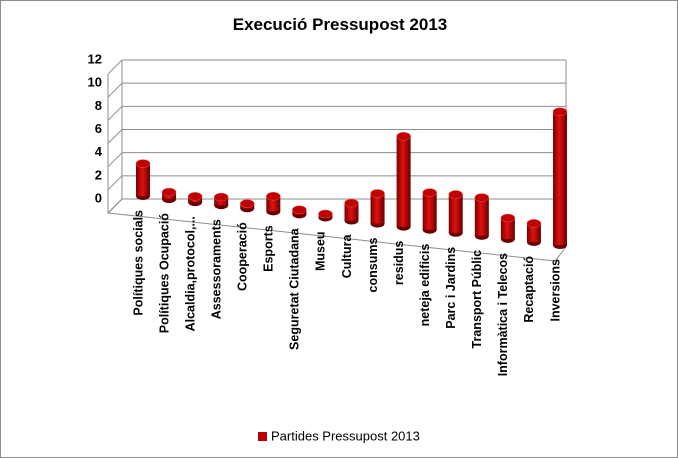 This screenshot has width=678, height=458. What do you see at coordinates (295, 288) in the screenshot?
I see `x-tick-label: Seguretat Ciutadana` at bounding box center [295, 288].